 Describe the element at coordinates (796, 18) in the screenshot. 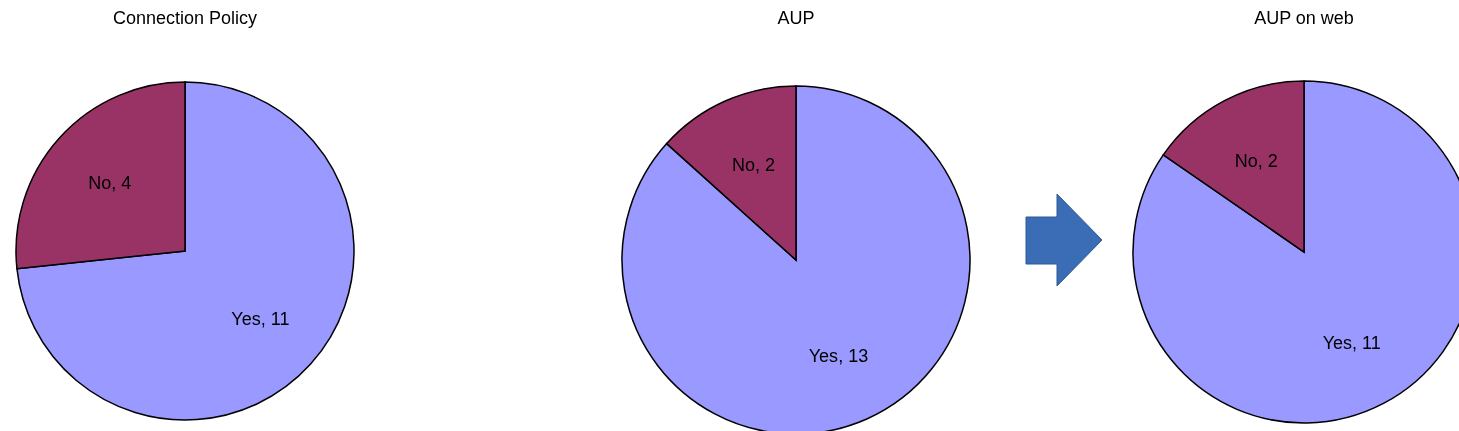

I see `chart-title: AUP` at that location.